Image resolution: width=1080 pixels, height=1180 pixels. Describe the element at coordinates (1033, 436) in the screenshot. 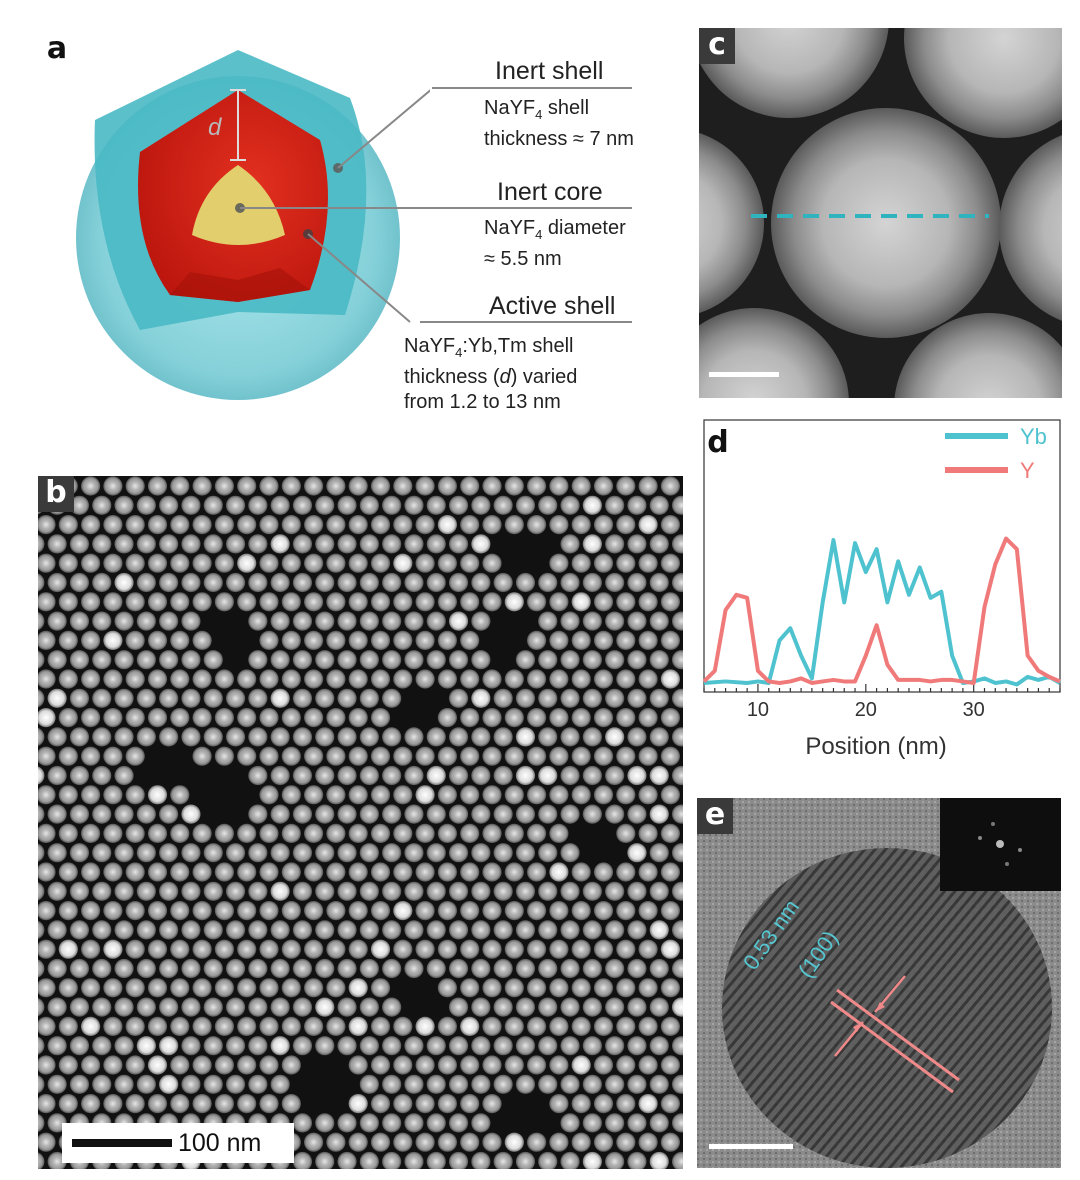

I see `legend-label-yb: Yb` at that location.